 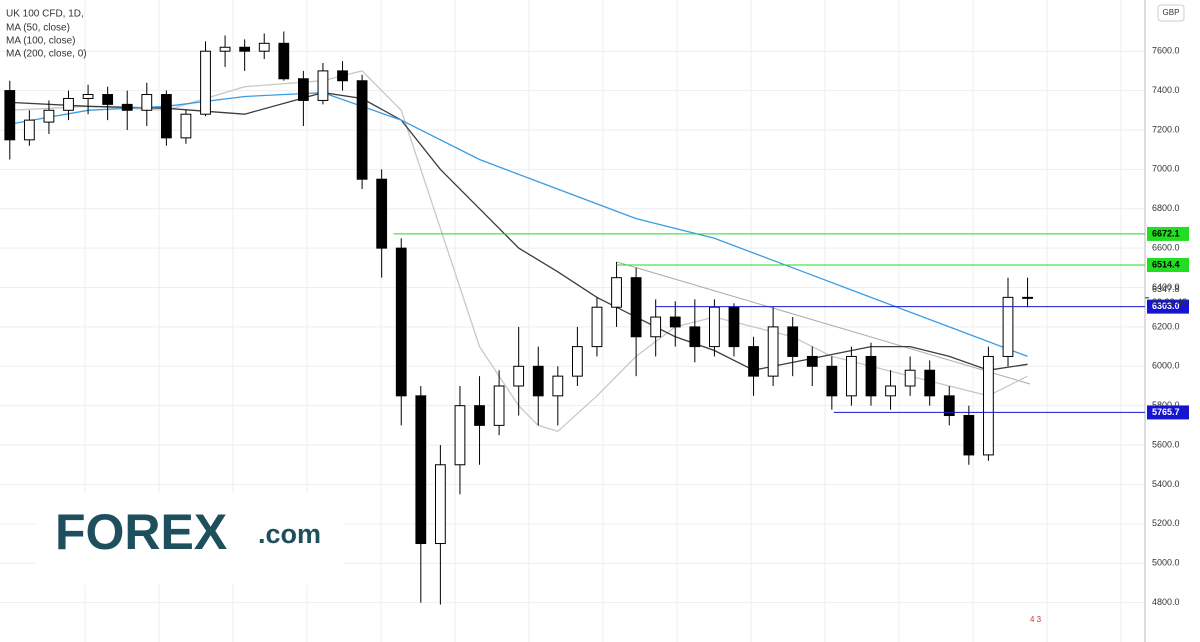 I want to click on y-tick-label: 4800.0, so click(x=1166, y=602).